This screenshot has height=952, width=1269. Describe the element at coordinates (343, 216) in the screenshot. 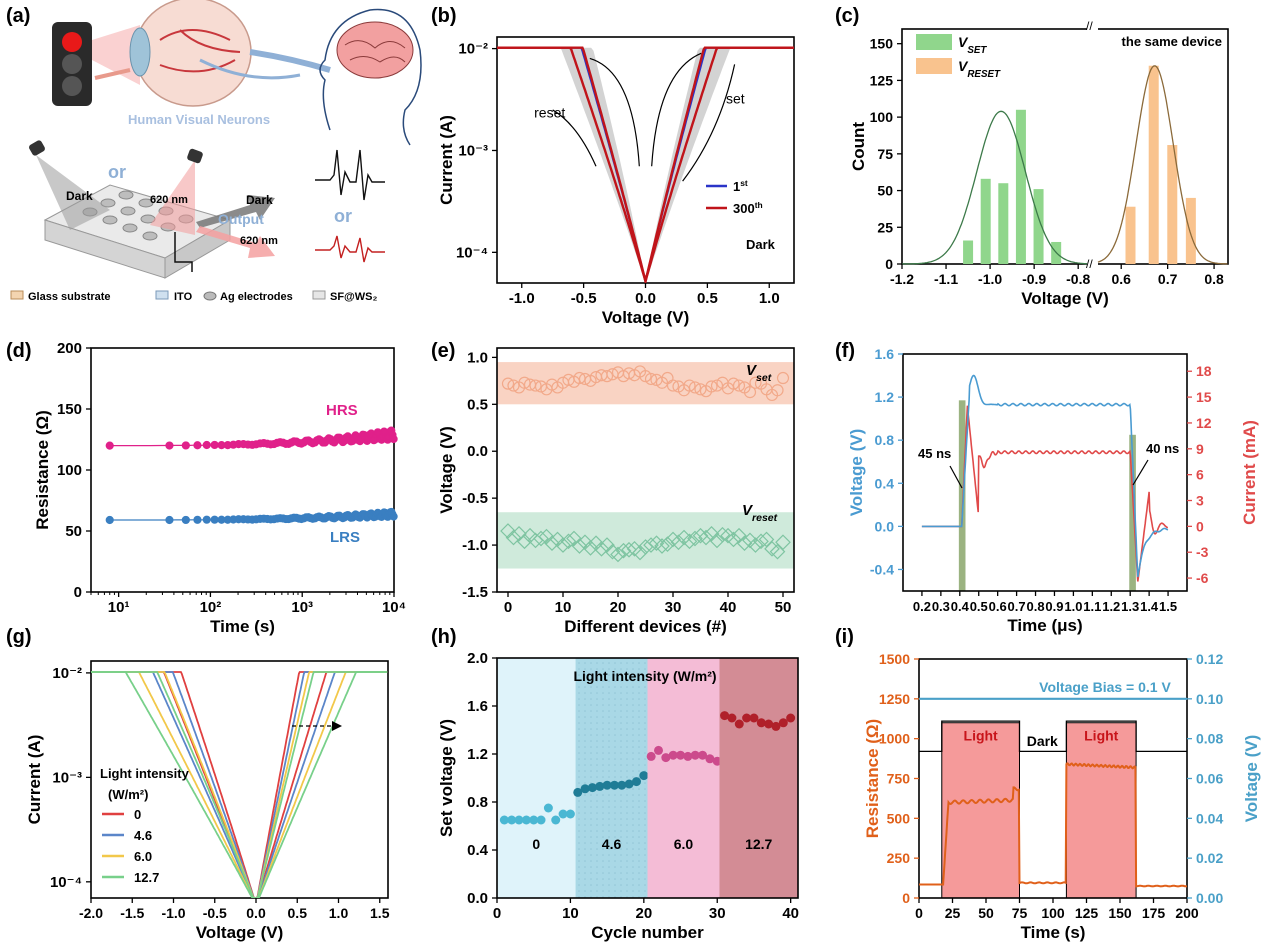

I see `spike-or-label: or` at that location.